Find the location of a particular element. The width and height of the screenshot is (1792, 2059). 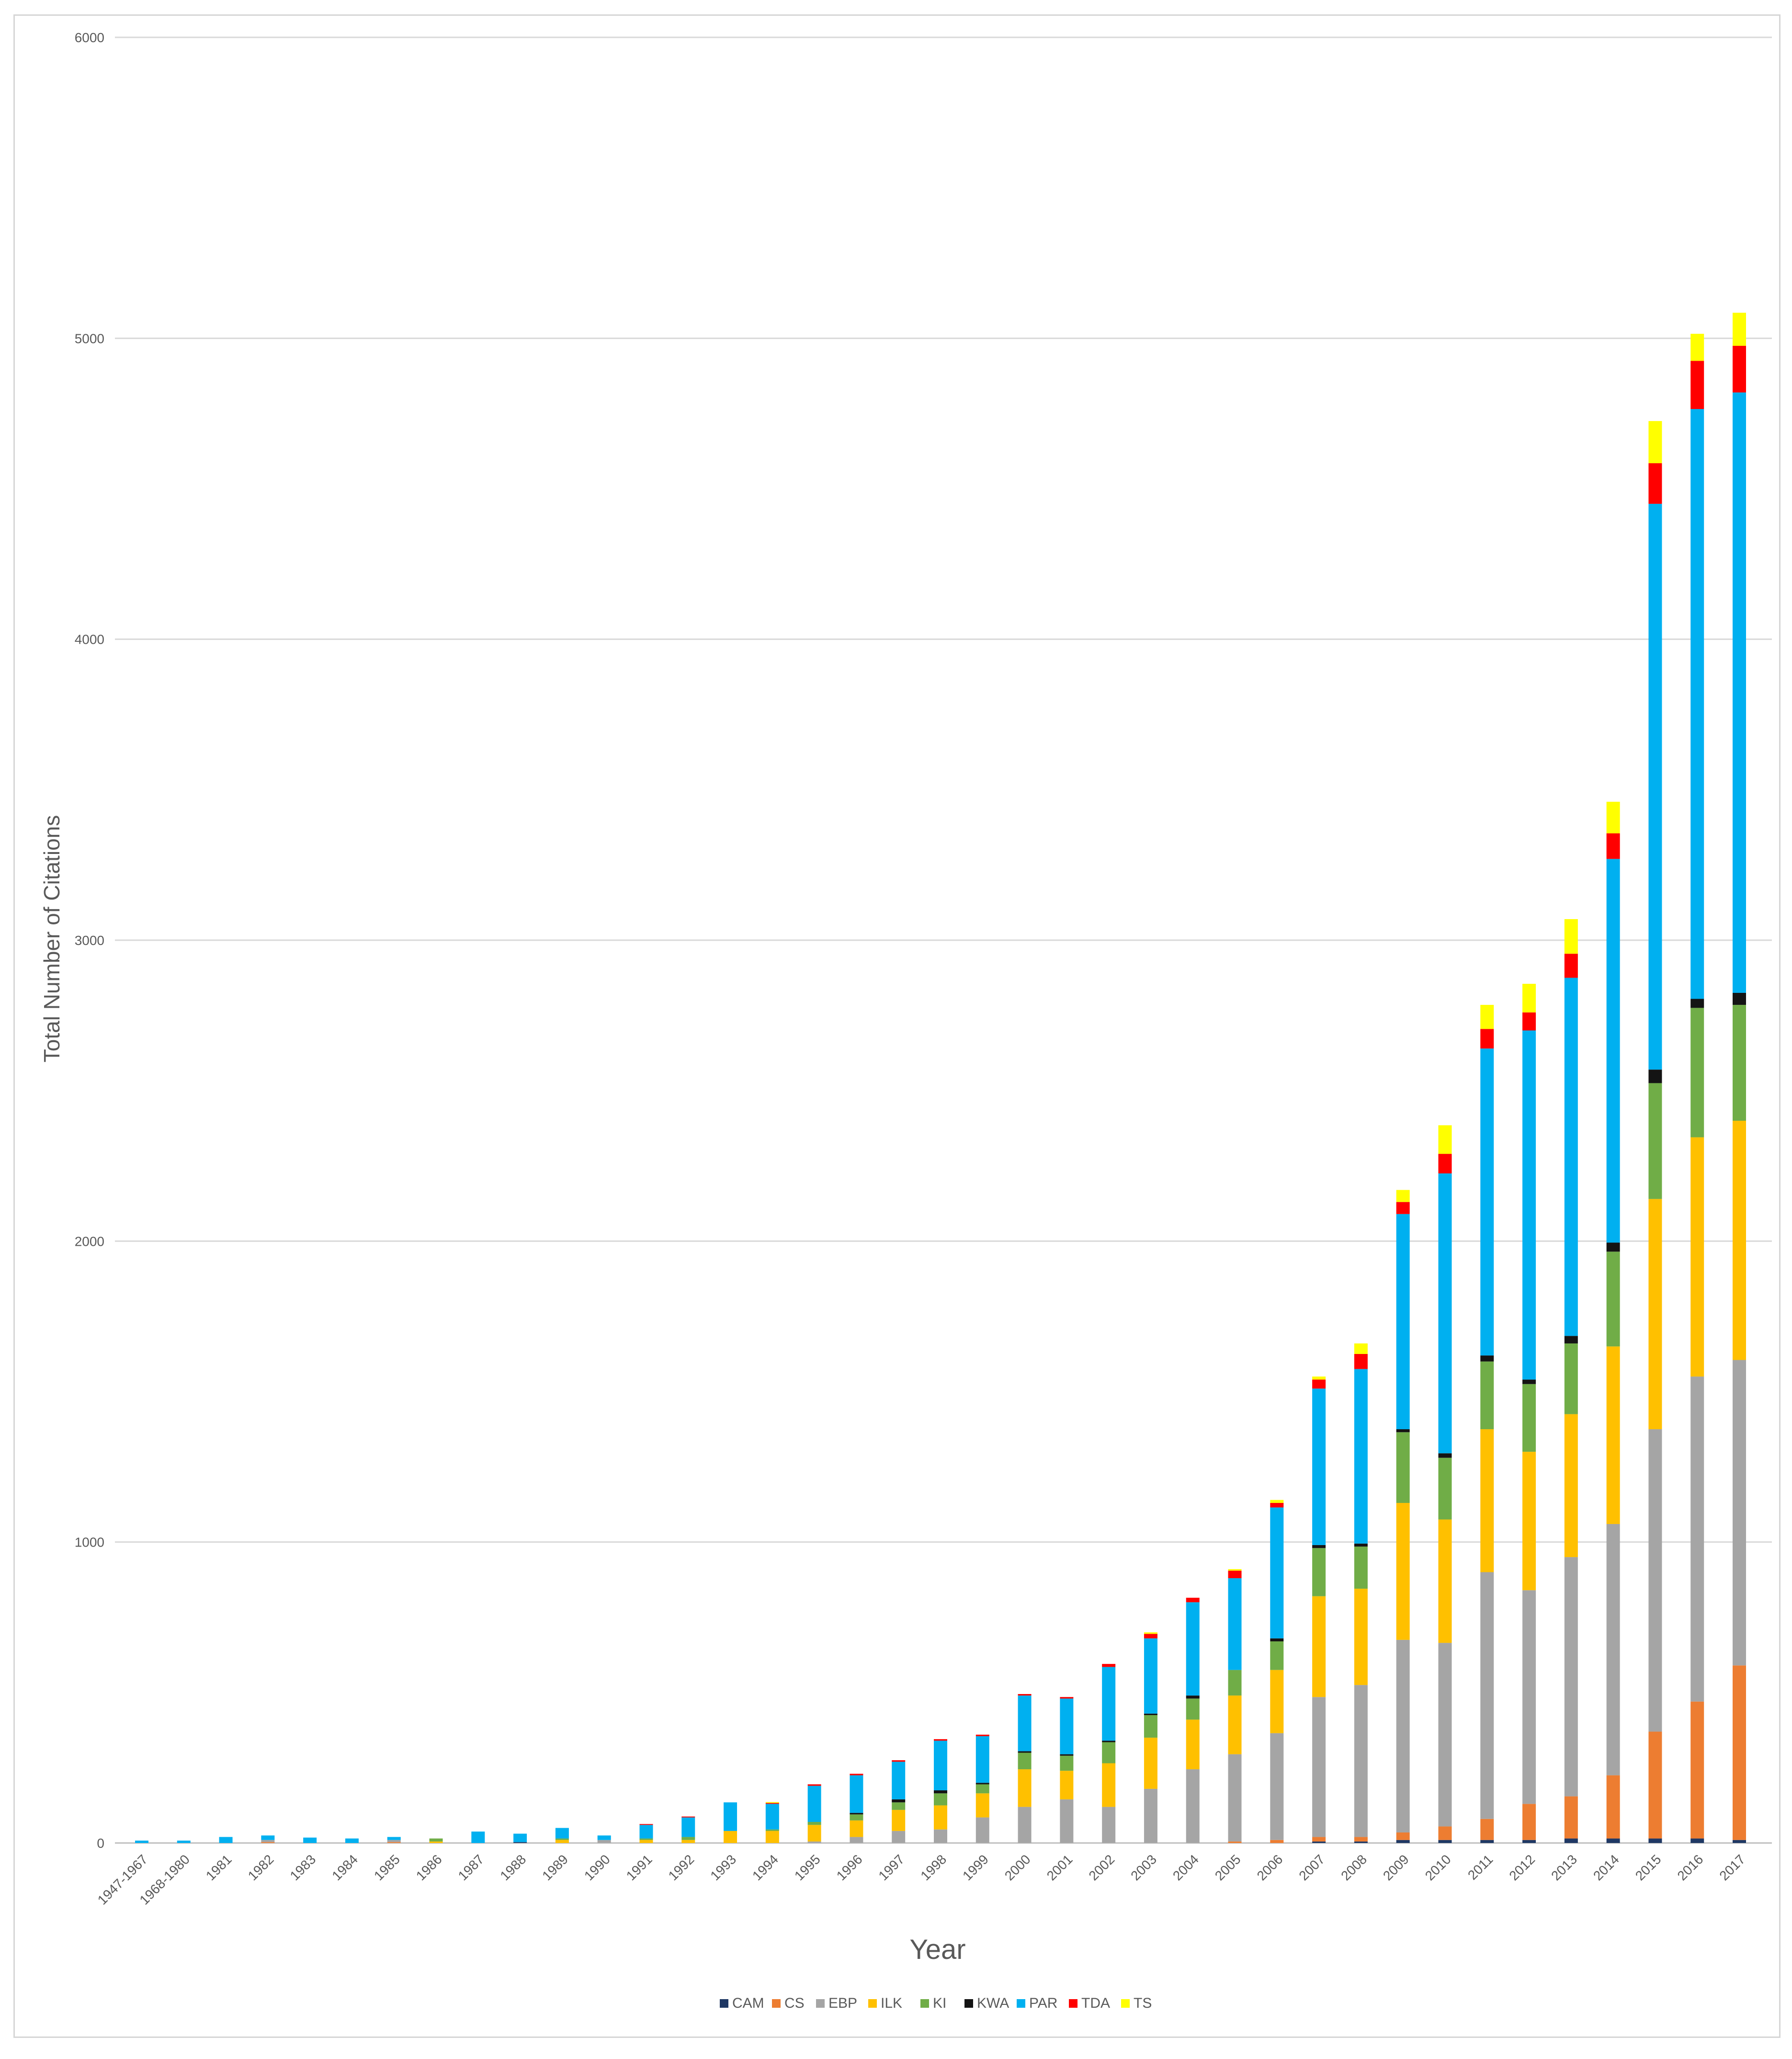

y-tick-labels: 0 1000 2000 3000 4000 5000 6000 is located at coordinates (89, 940).